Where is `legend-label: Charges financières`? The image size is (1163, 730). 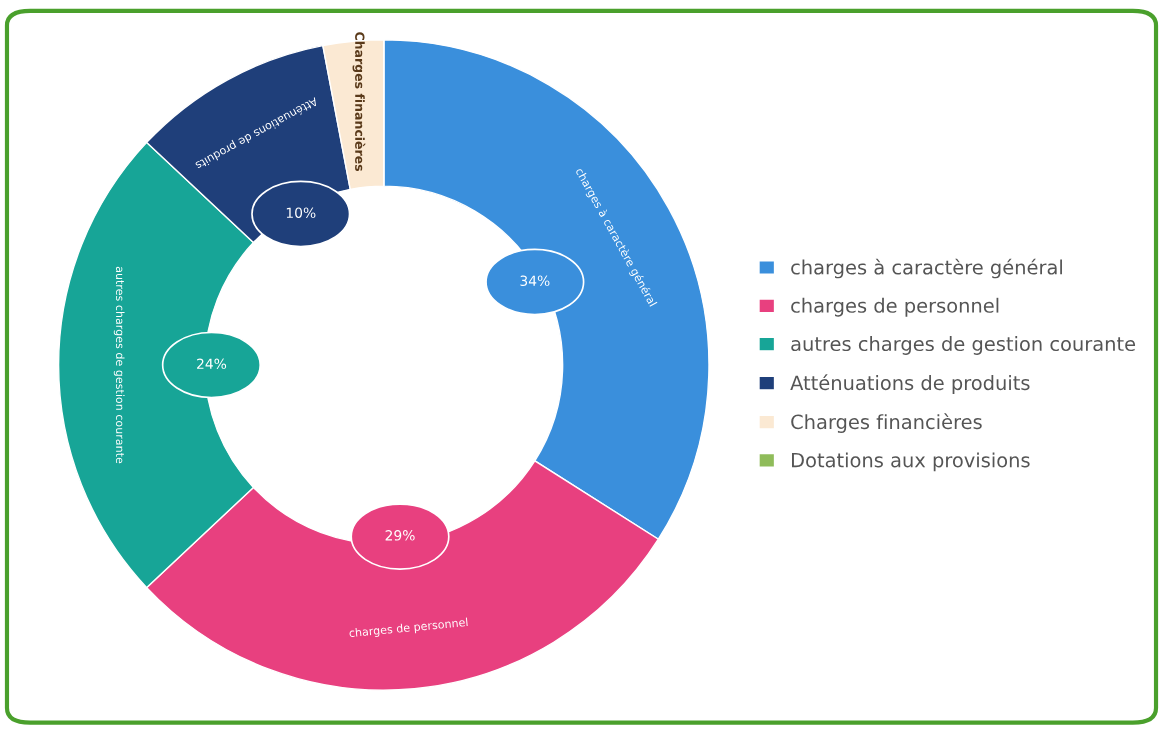 legend-label: Charges financières is located at coordinates (886, 423).